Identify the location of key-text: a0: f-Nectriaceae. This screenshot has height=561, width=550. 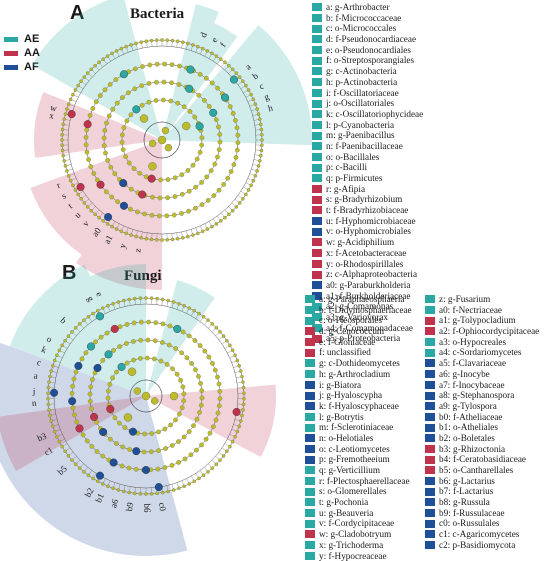
(470, 310).